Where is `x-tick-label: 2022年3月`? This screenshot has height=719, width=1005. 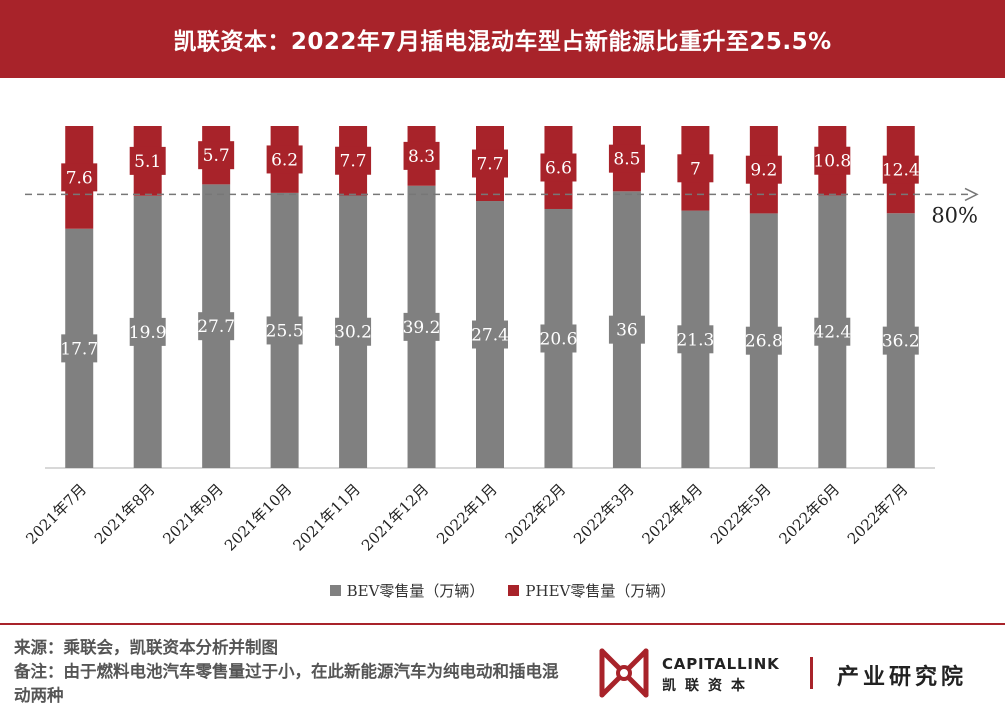 x-tick-label: 2022年3月 is located at coordinates (604, 514).